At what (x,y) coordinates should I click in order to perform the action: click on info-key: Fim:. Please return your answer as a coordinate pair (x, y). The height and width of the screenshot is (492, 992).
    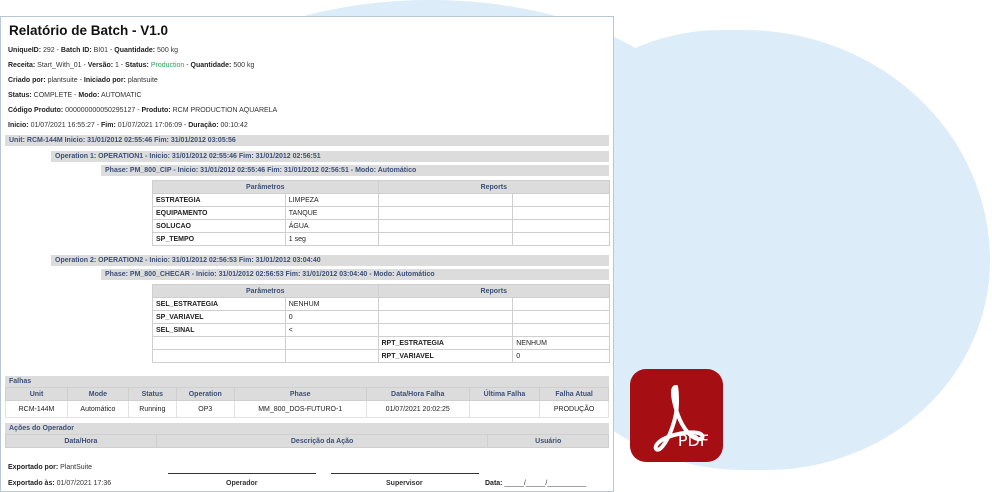
    Looking at the image, I should click on (108, 125).